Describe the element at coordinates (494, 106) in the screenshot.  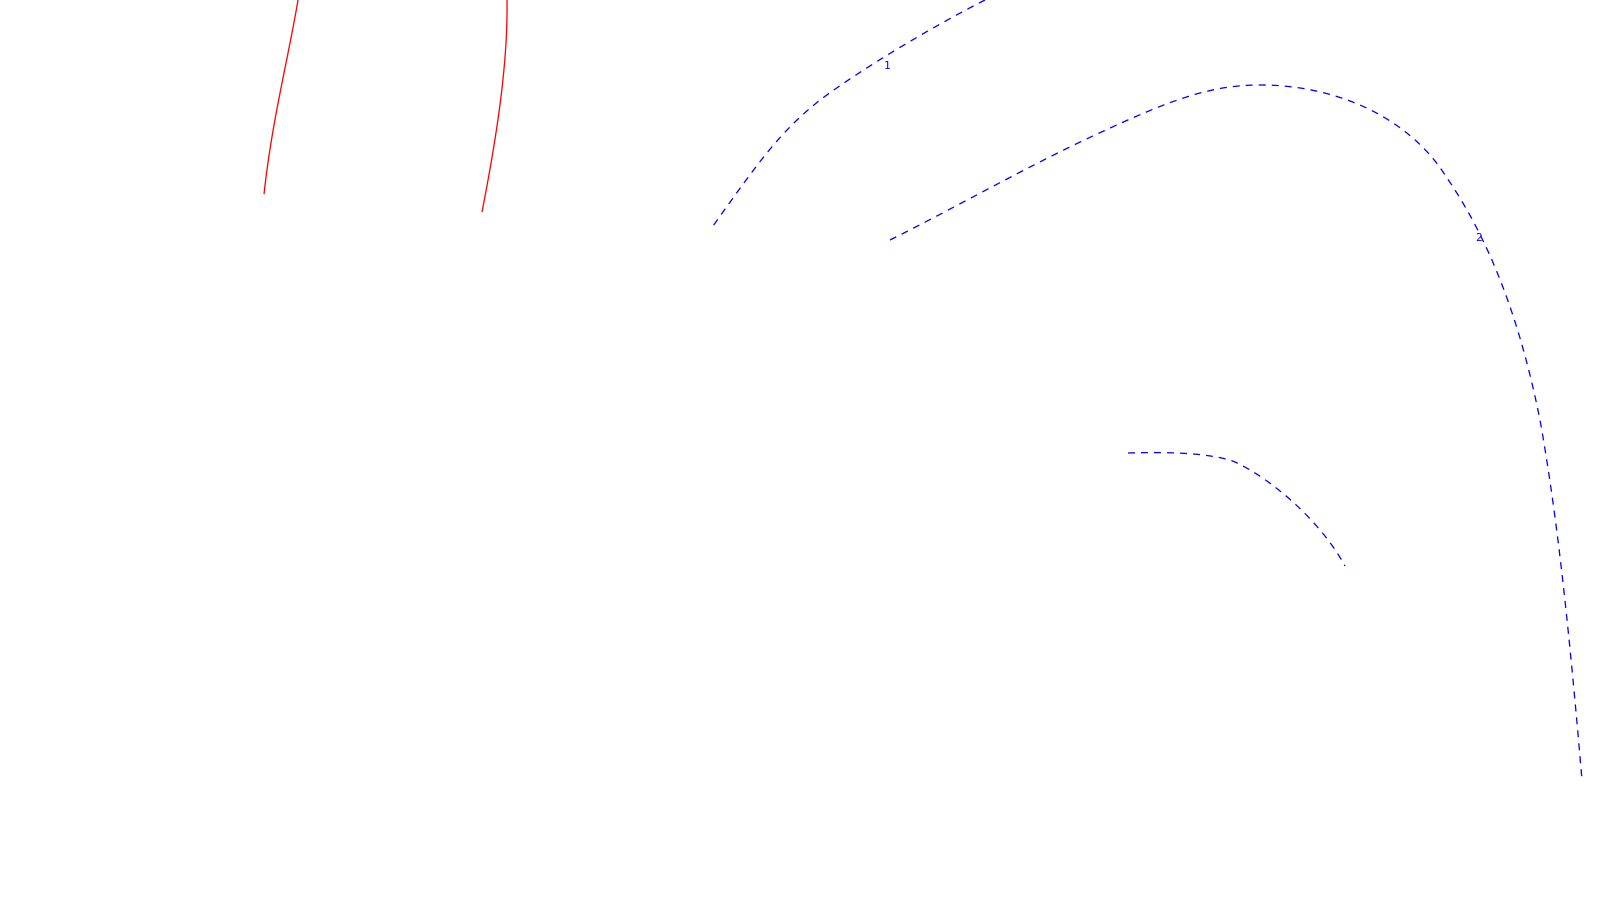
I see `red-solid-curve-right` at that location.